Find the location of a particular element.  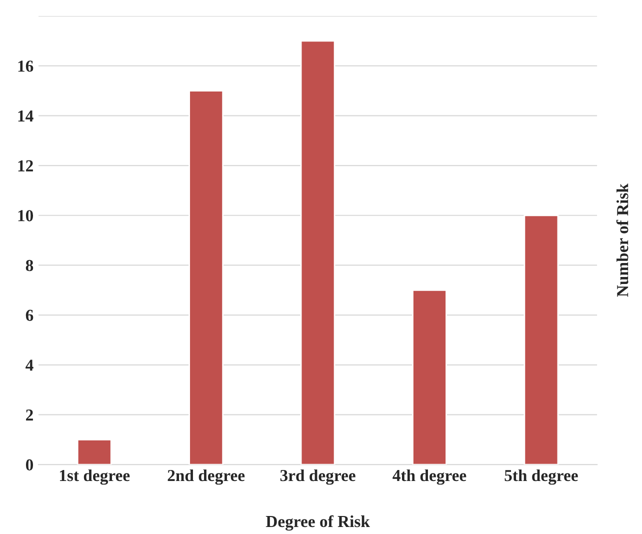

x-tick-label: 1st degree is located at coordinates (95, 477).